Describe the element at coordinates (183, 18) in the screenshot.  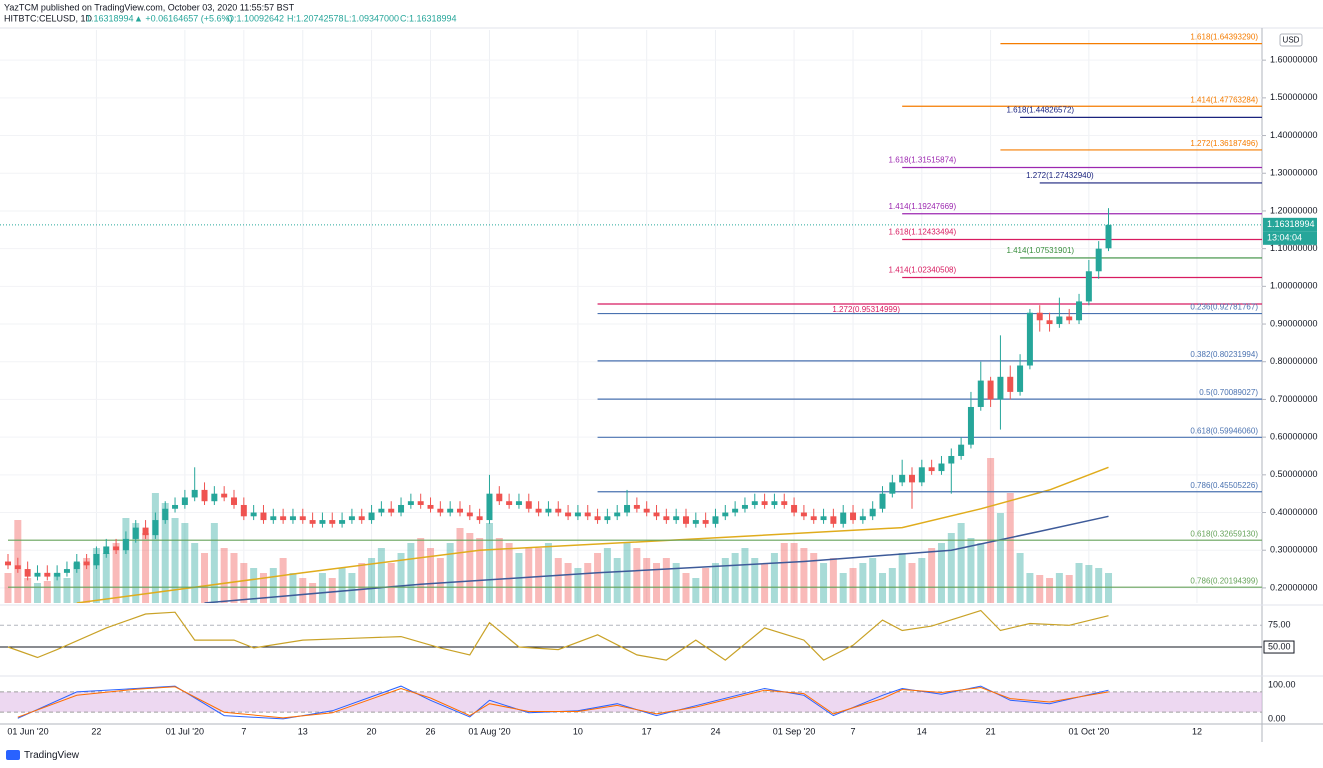
I see `change: ▲ +0.06164657 (+5.6%)` at that location.